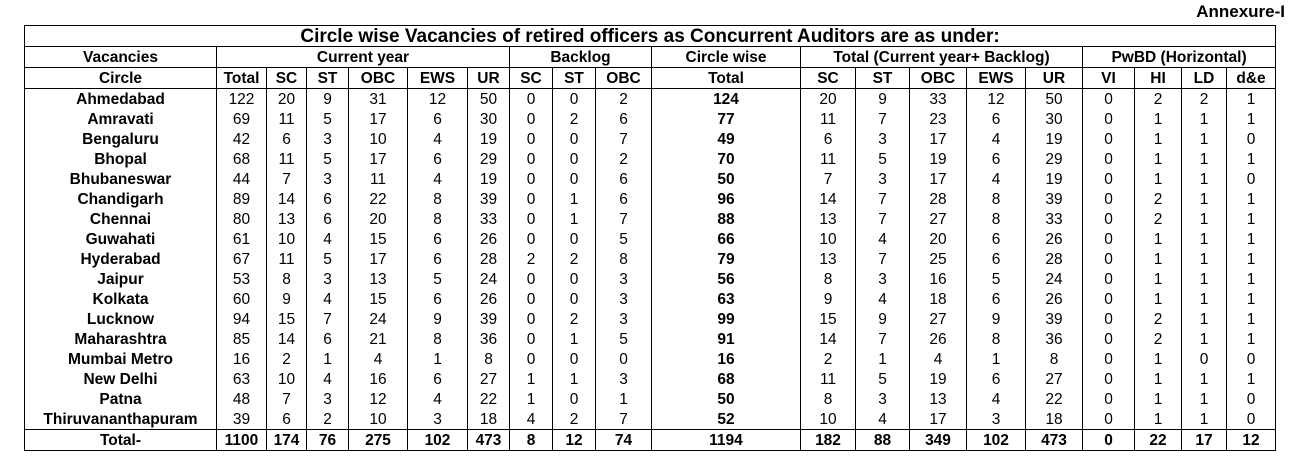 This screenshot has height=473, width=1289. I want to click on value-cell: 16, so click(241, 359).